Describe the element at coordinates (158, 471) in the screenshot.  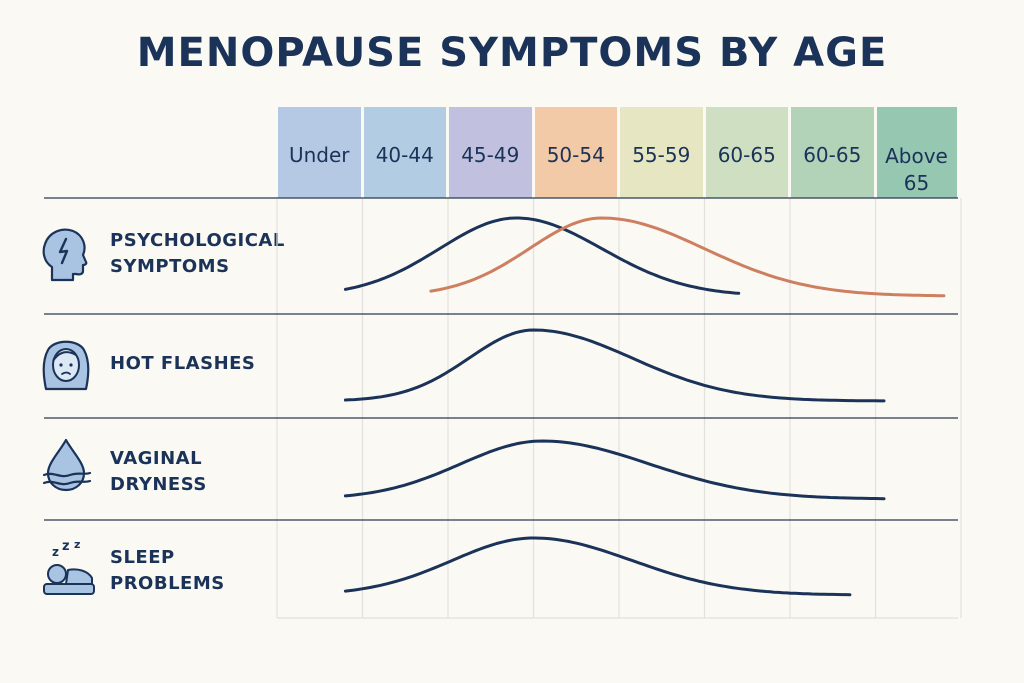
I see `row-label: VAGINAL DRYNESS` at that location.